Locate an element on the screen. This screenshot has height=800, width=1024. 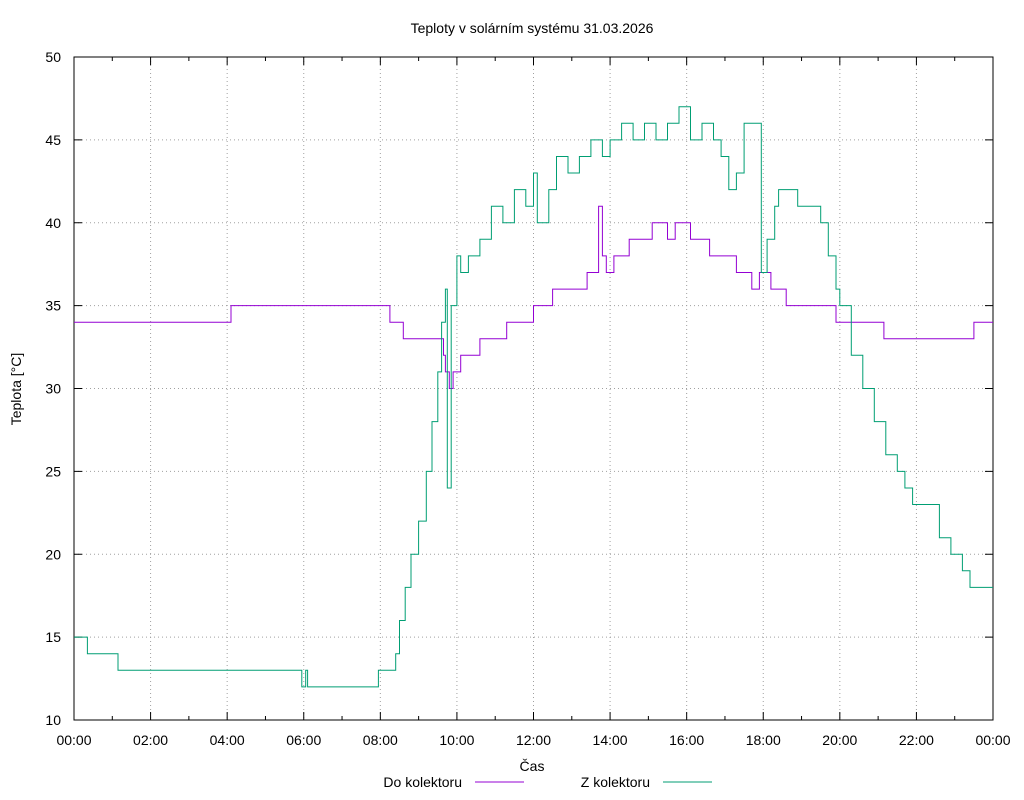
x-tick-label: 02:00 is located at coordinates (150, 740).